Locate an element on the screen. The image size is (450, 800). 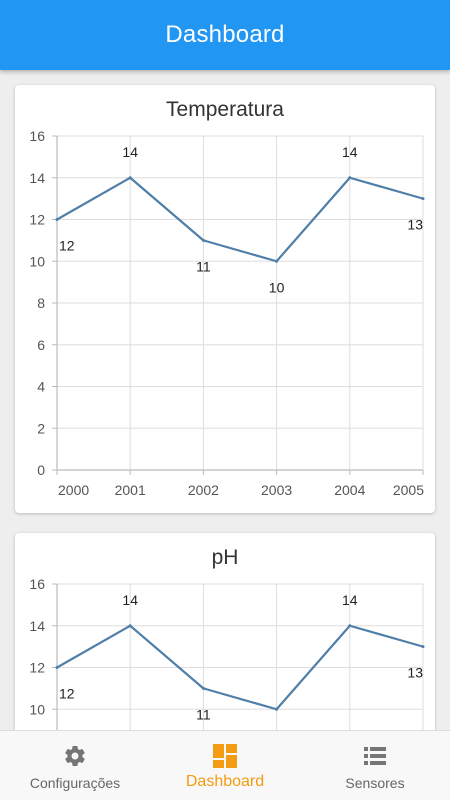
ph-chart-title: pH is located at coordinates (225, 557).